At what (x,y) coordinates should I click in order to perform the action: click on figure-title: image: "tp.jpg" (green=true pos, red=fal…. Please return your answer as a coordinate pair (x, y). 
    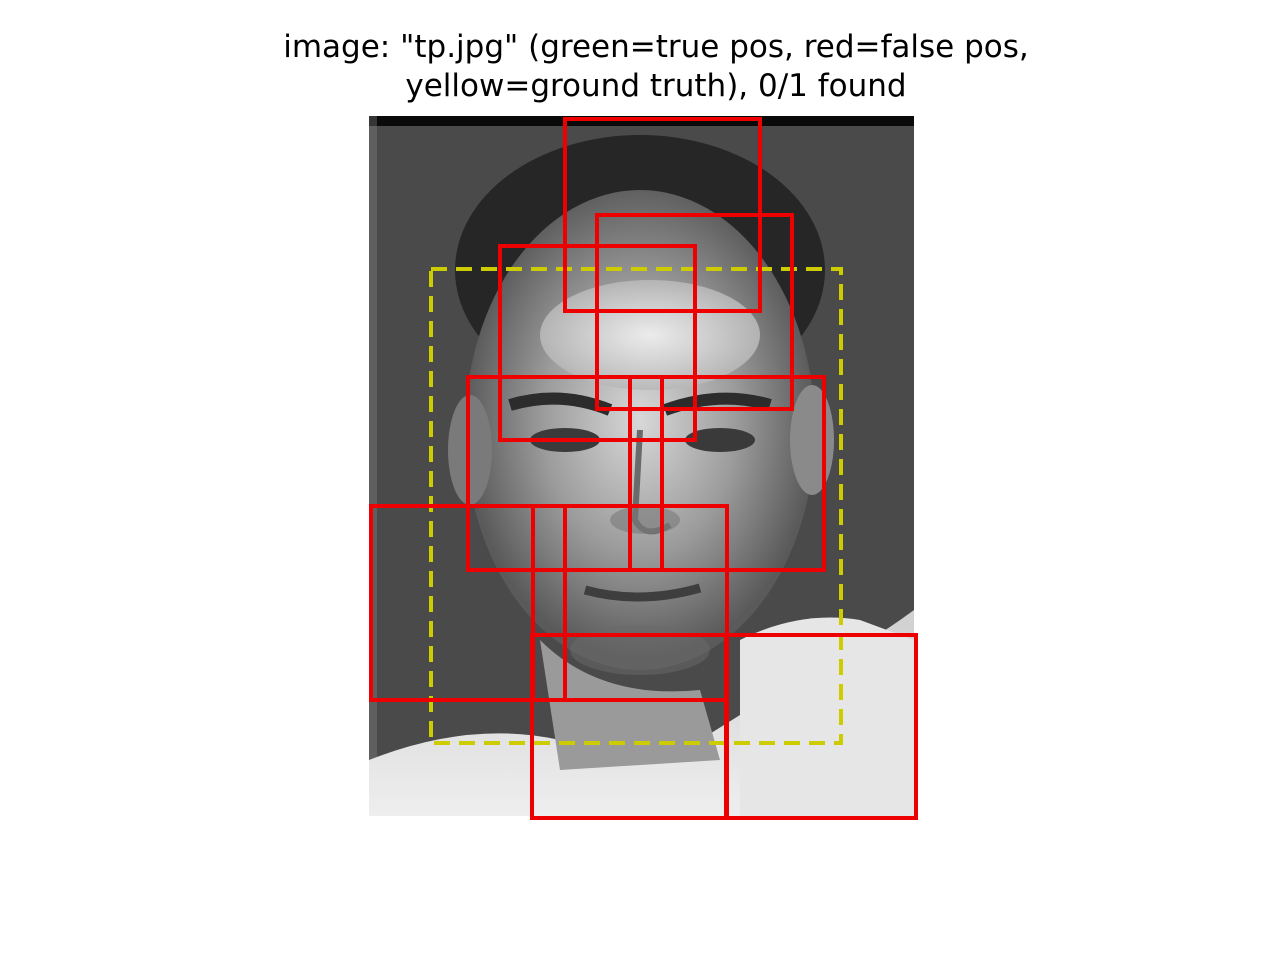
    Looking at the image, I should click on (640, 67).